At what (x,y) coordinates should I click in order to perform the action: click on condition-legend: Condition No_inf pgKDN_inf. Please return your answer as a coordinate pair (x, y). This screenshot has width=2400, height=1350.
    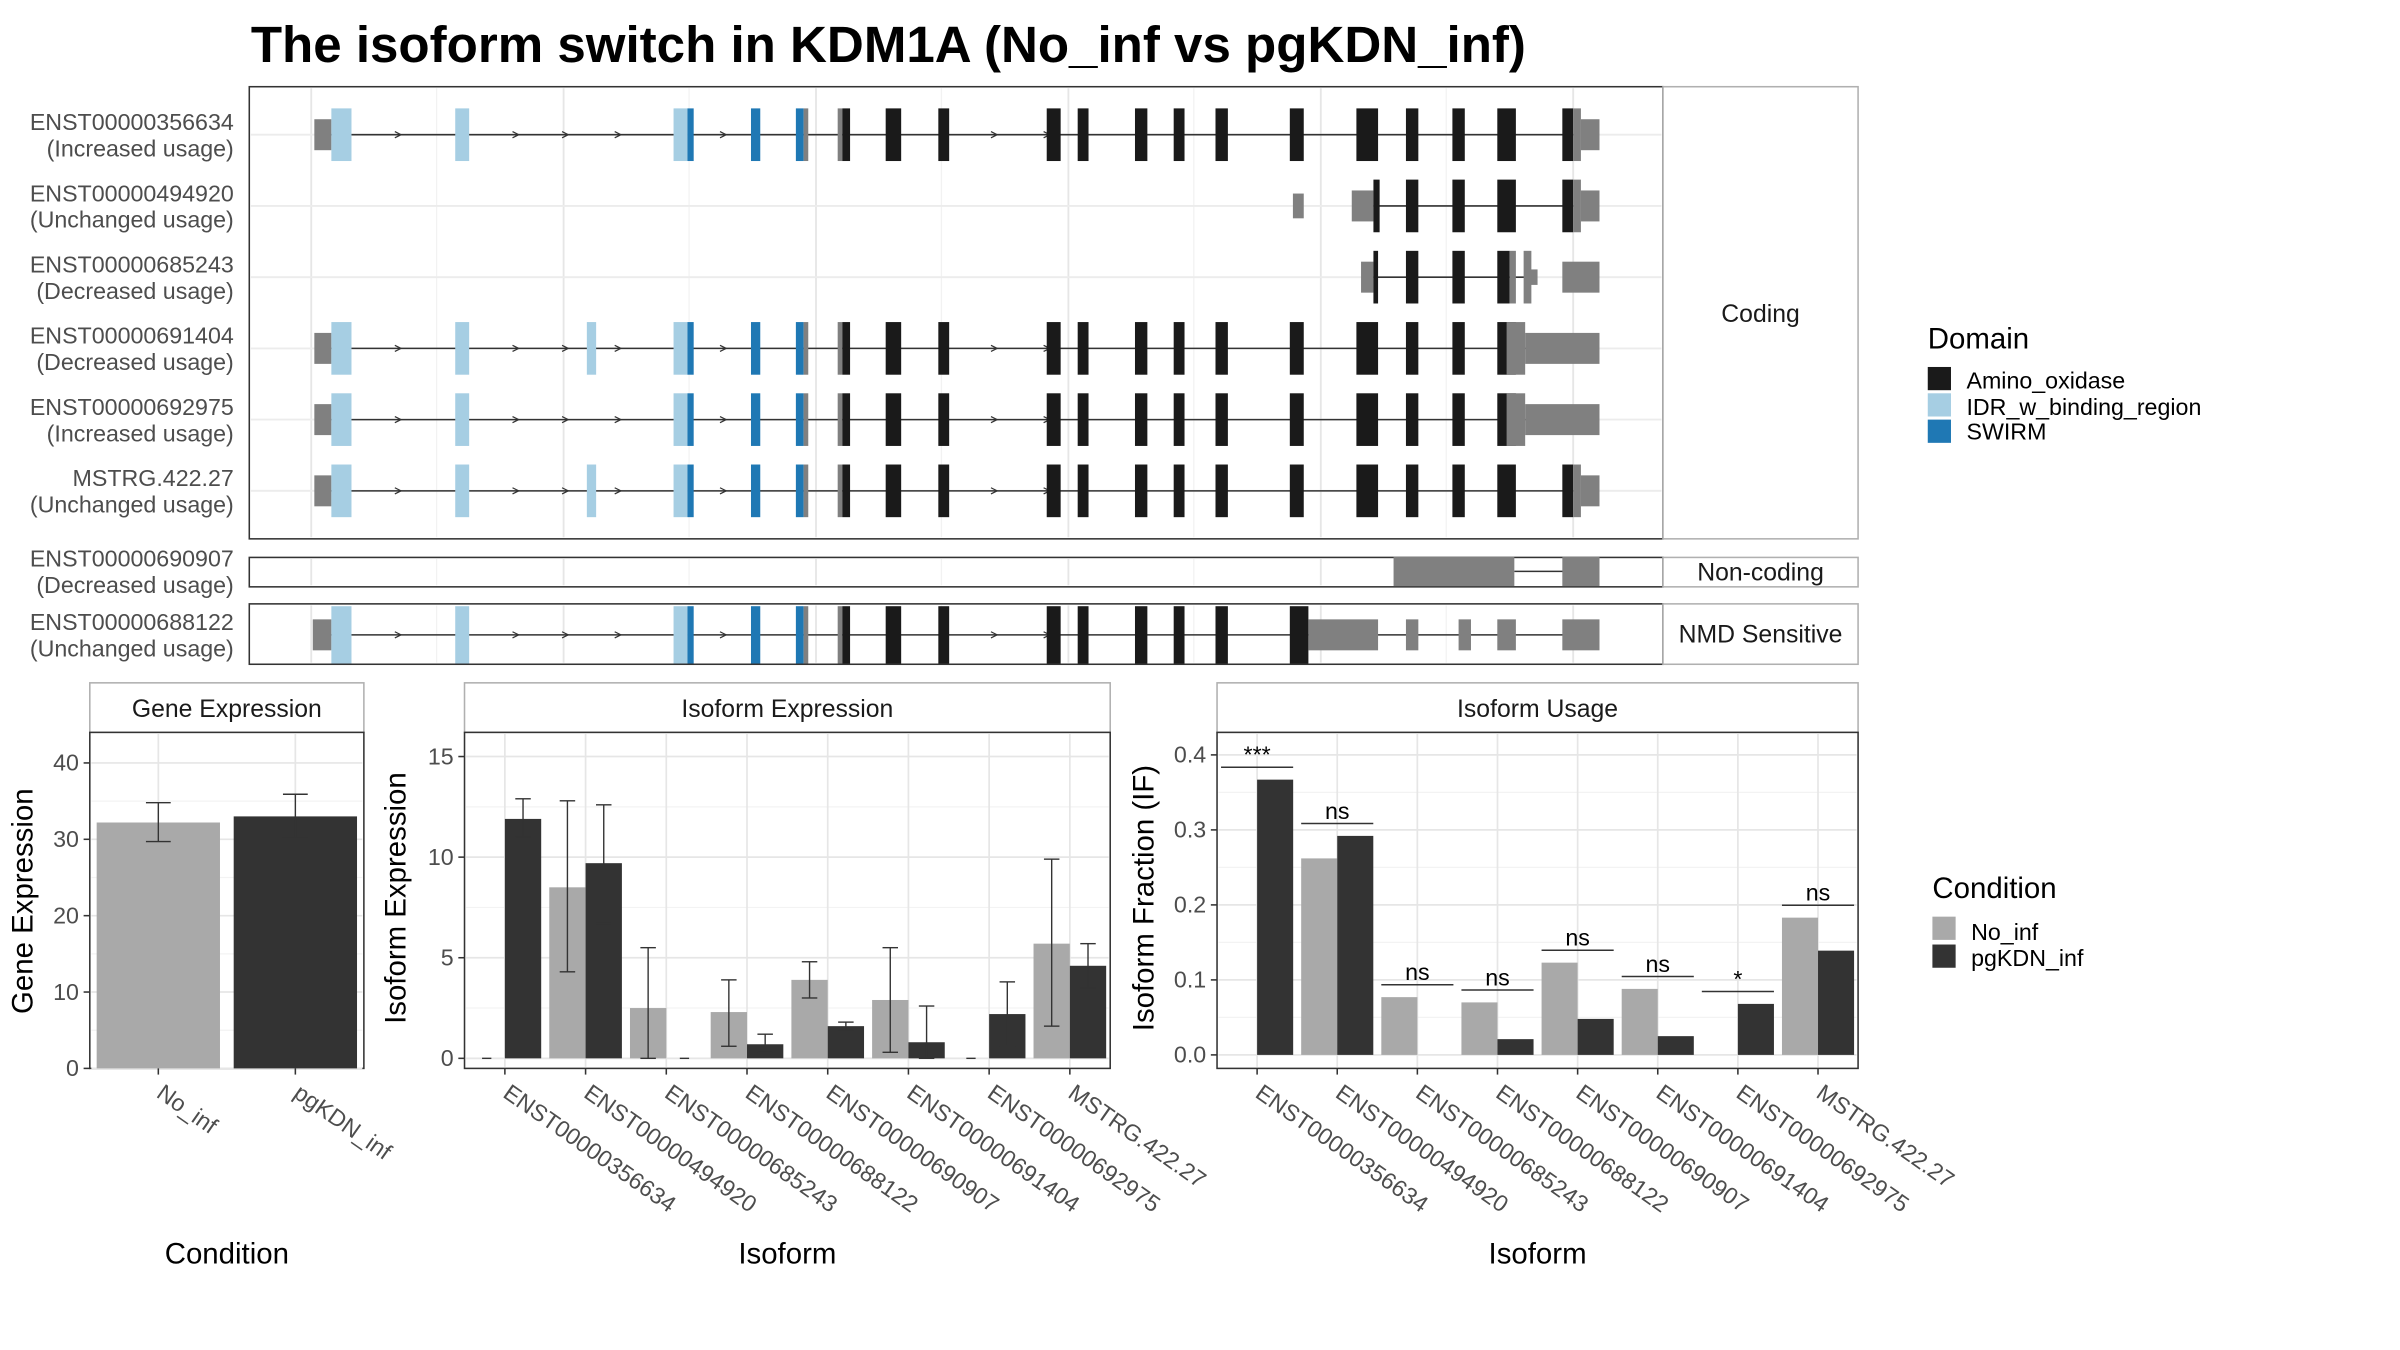
    Looking at the image, I should click on (2008, 921).